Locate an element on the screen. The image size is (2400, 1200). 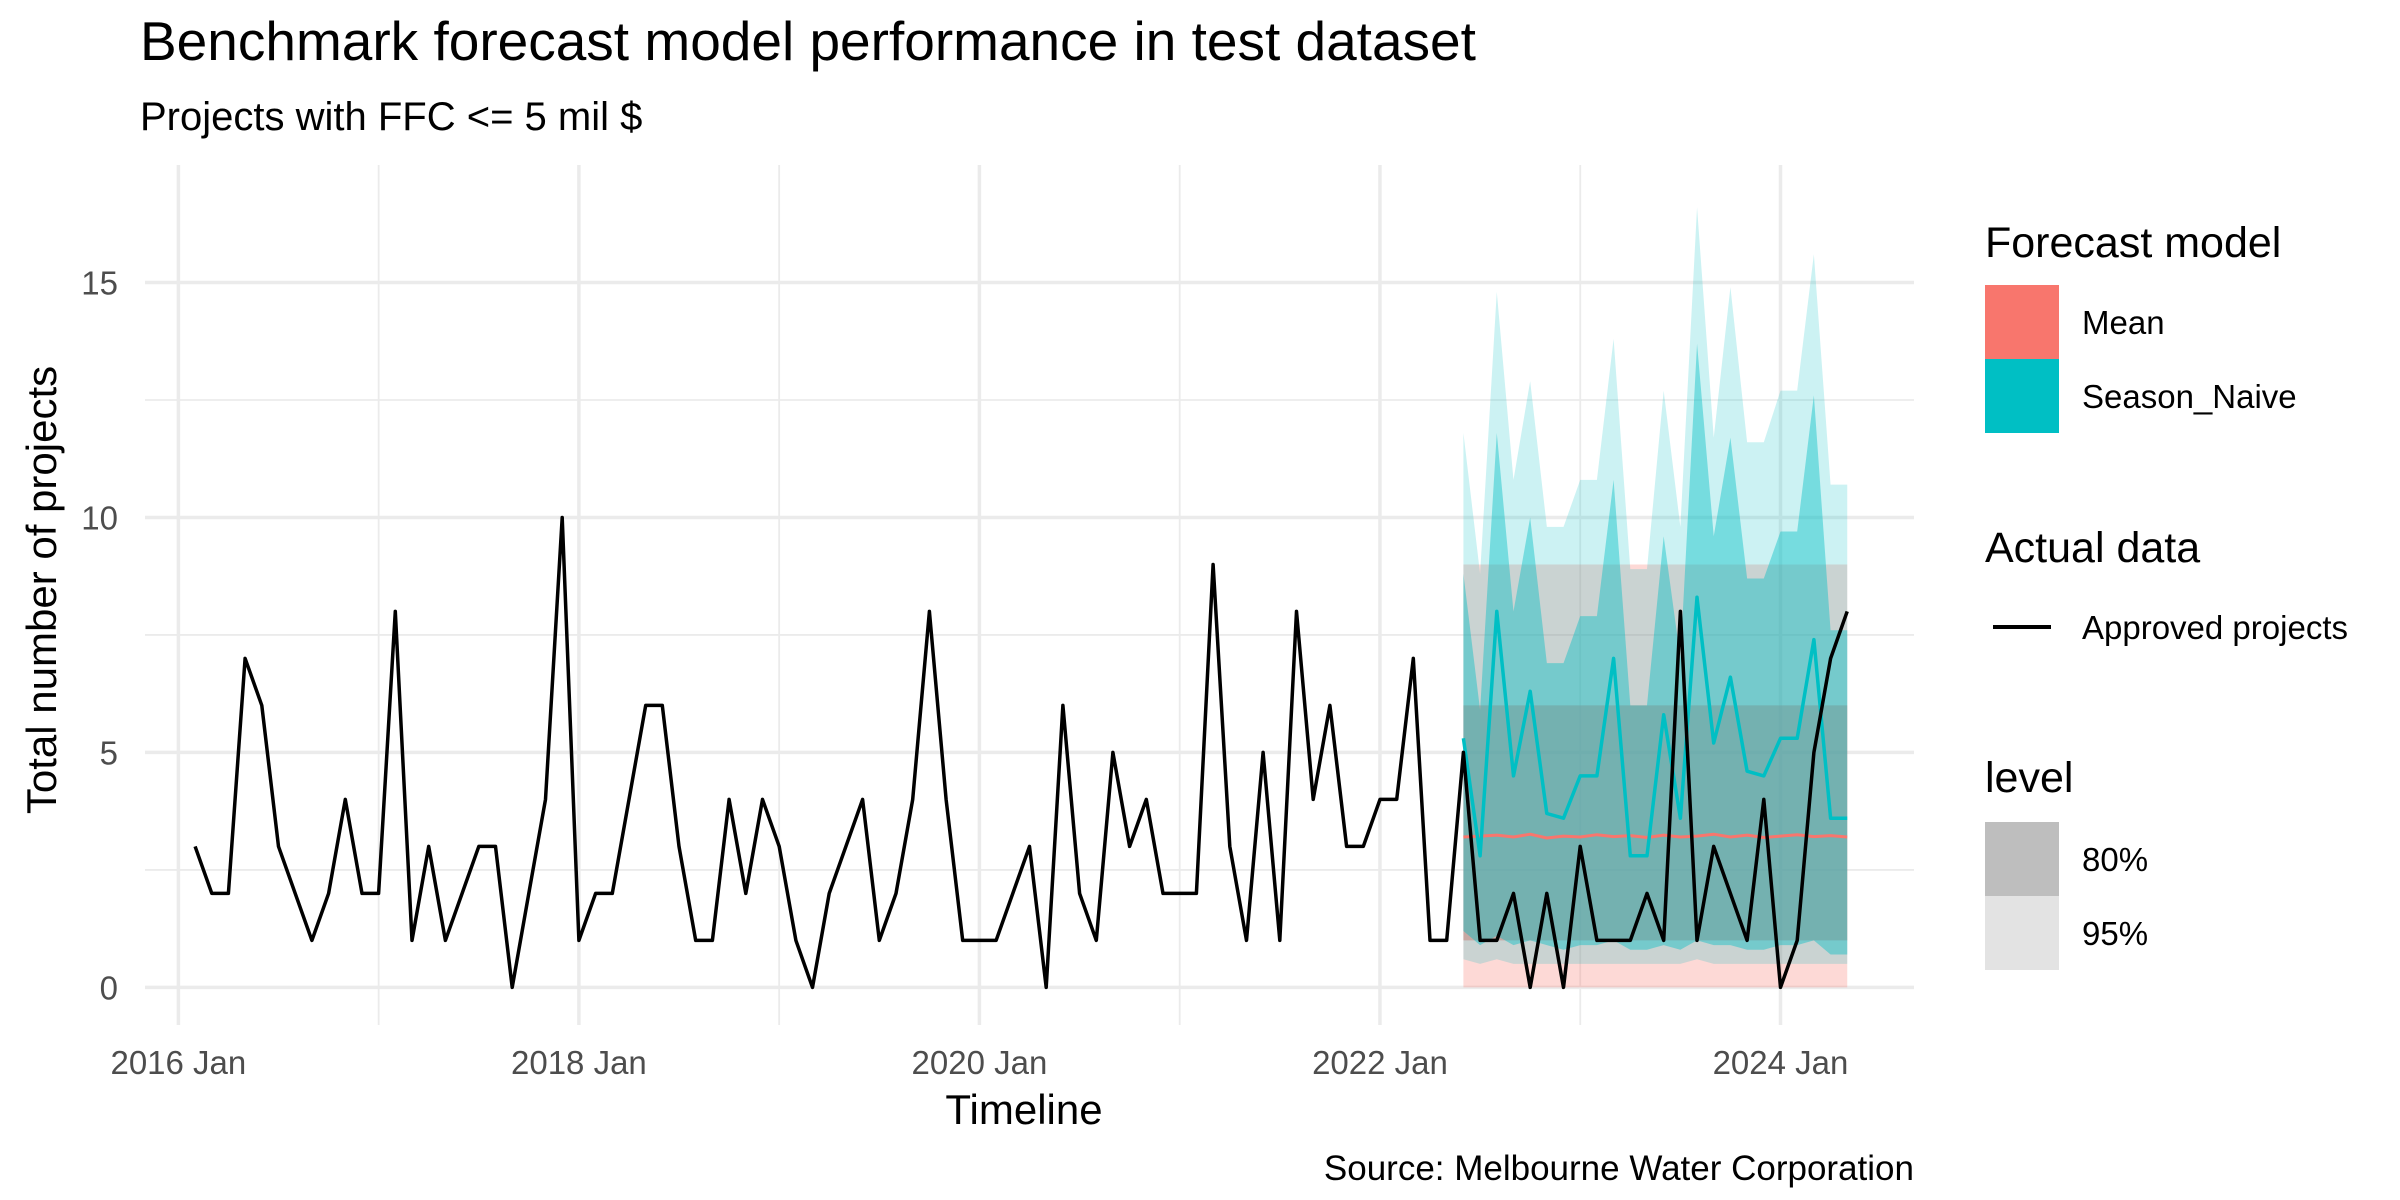
legend-title-forecast: Forecast model is located at coordinates (2133, 243).